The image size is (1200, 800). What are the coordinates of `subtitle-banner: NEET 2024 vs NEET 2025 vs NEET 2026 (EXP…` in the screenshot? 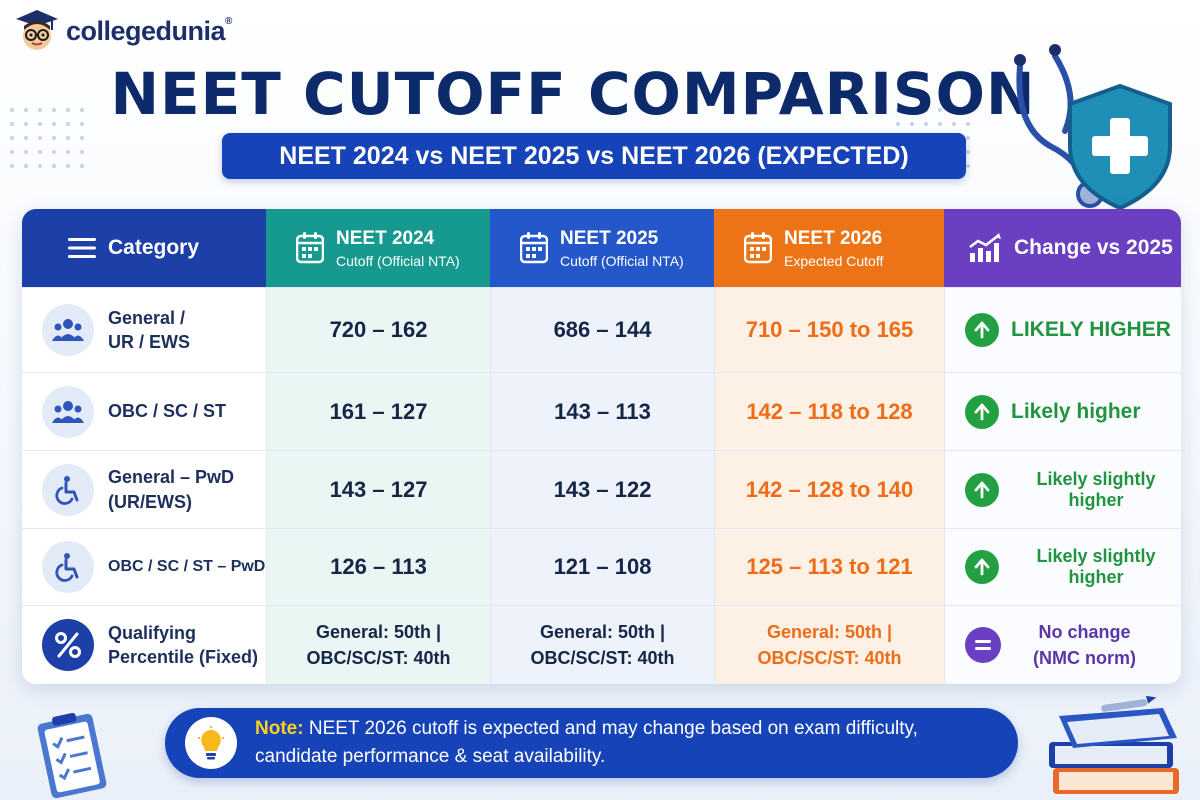 It's located at (594, 156).